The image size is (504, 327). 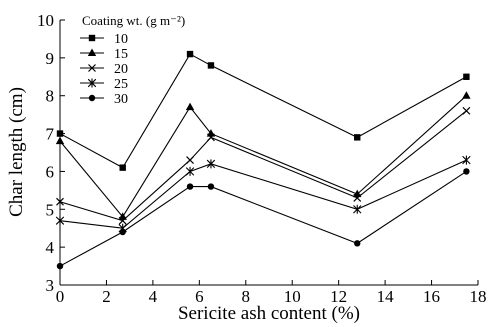 What do you see at coordinates (50, 247) in the screenshot?
I see `y-tick-label: 4` at bounding box center [50, 247].